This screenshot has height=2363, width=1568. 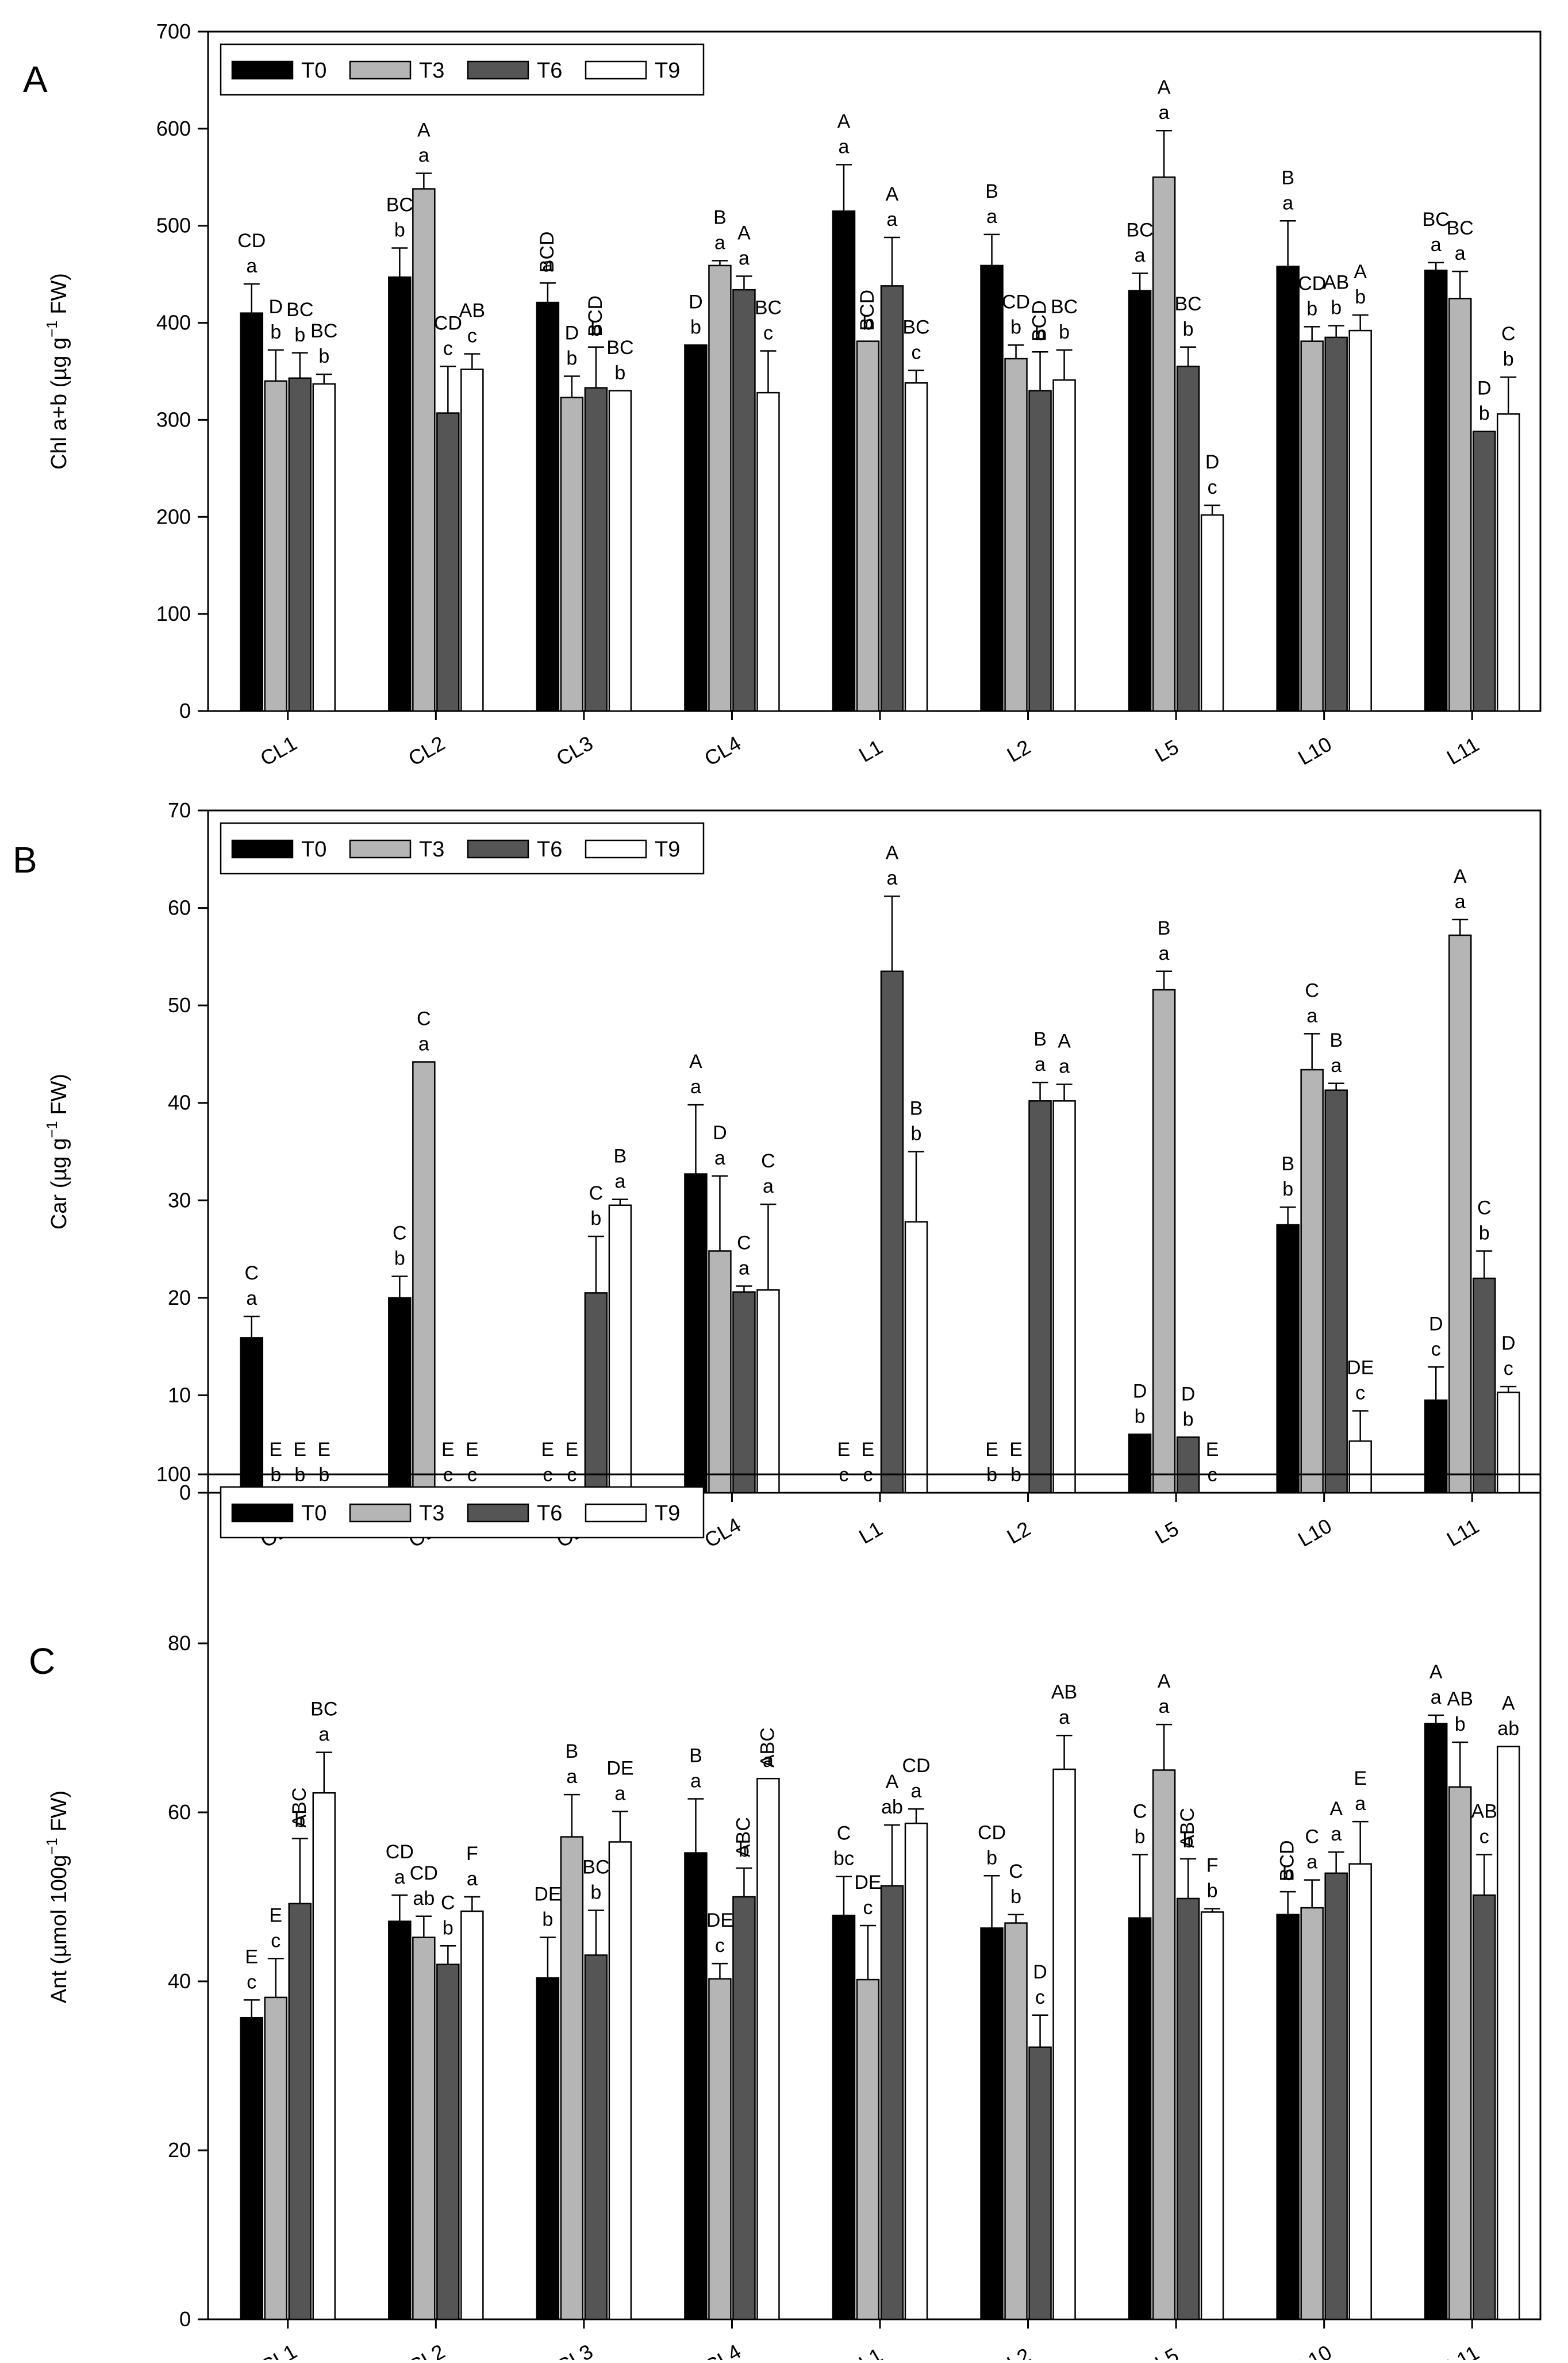 I want to click on category-label: L2, so click(x=1019, y=751).